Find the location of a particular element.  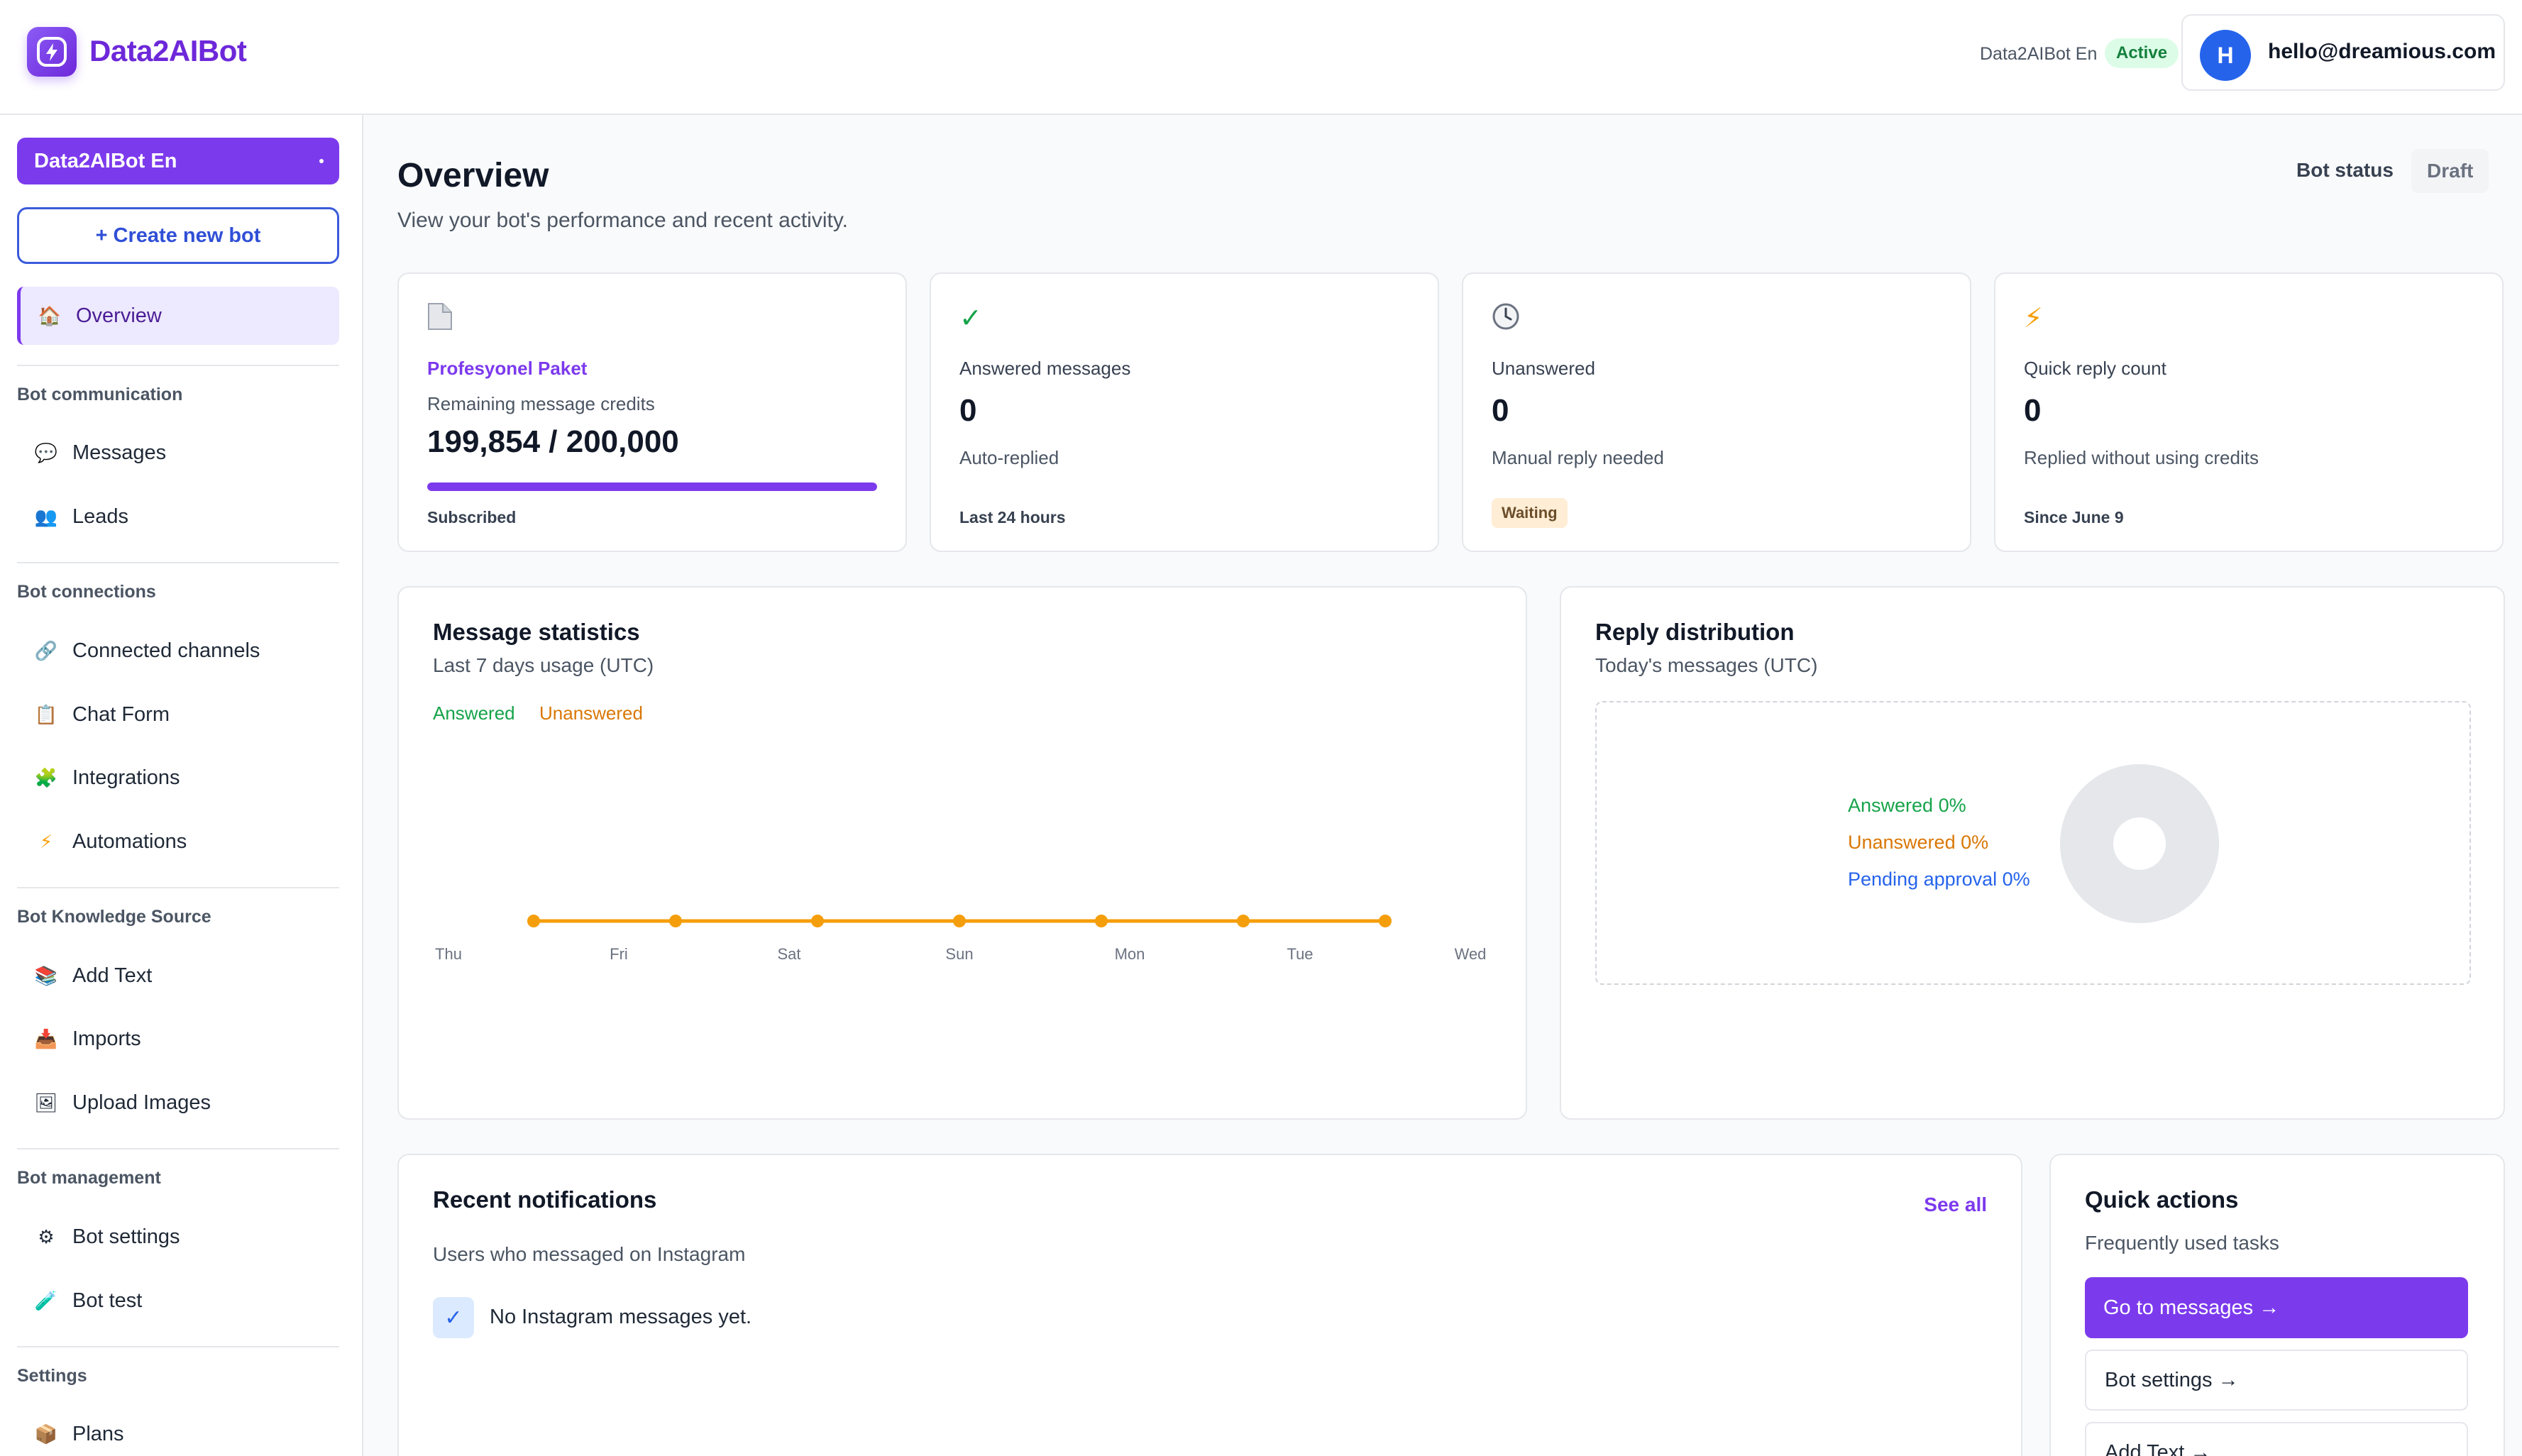

legend-answered: Answered is located at coordinates (474, 713).